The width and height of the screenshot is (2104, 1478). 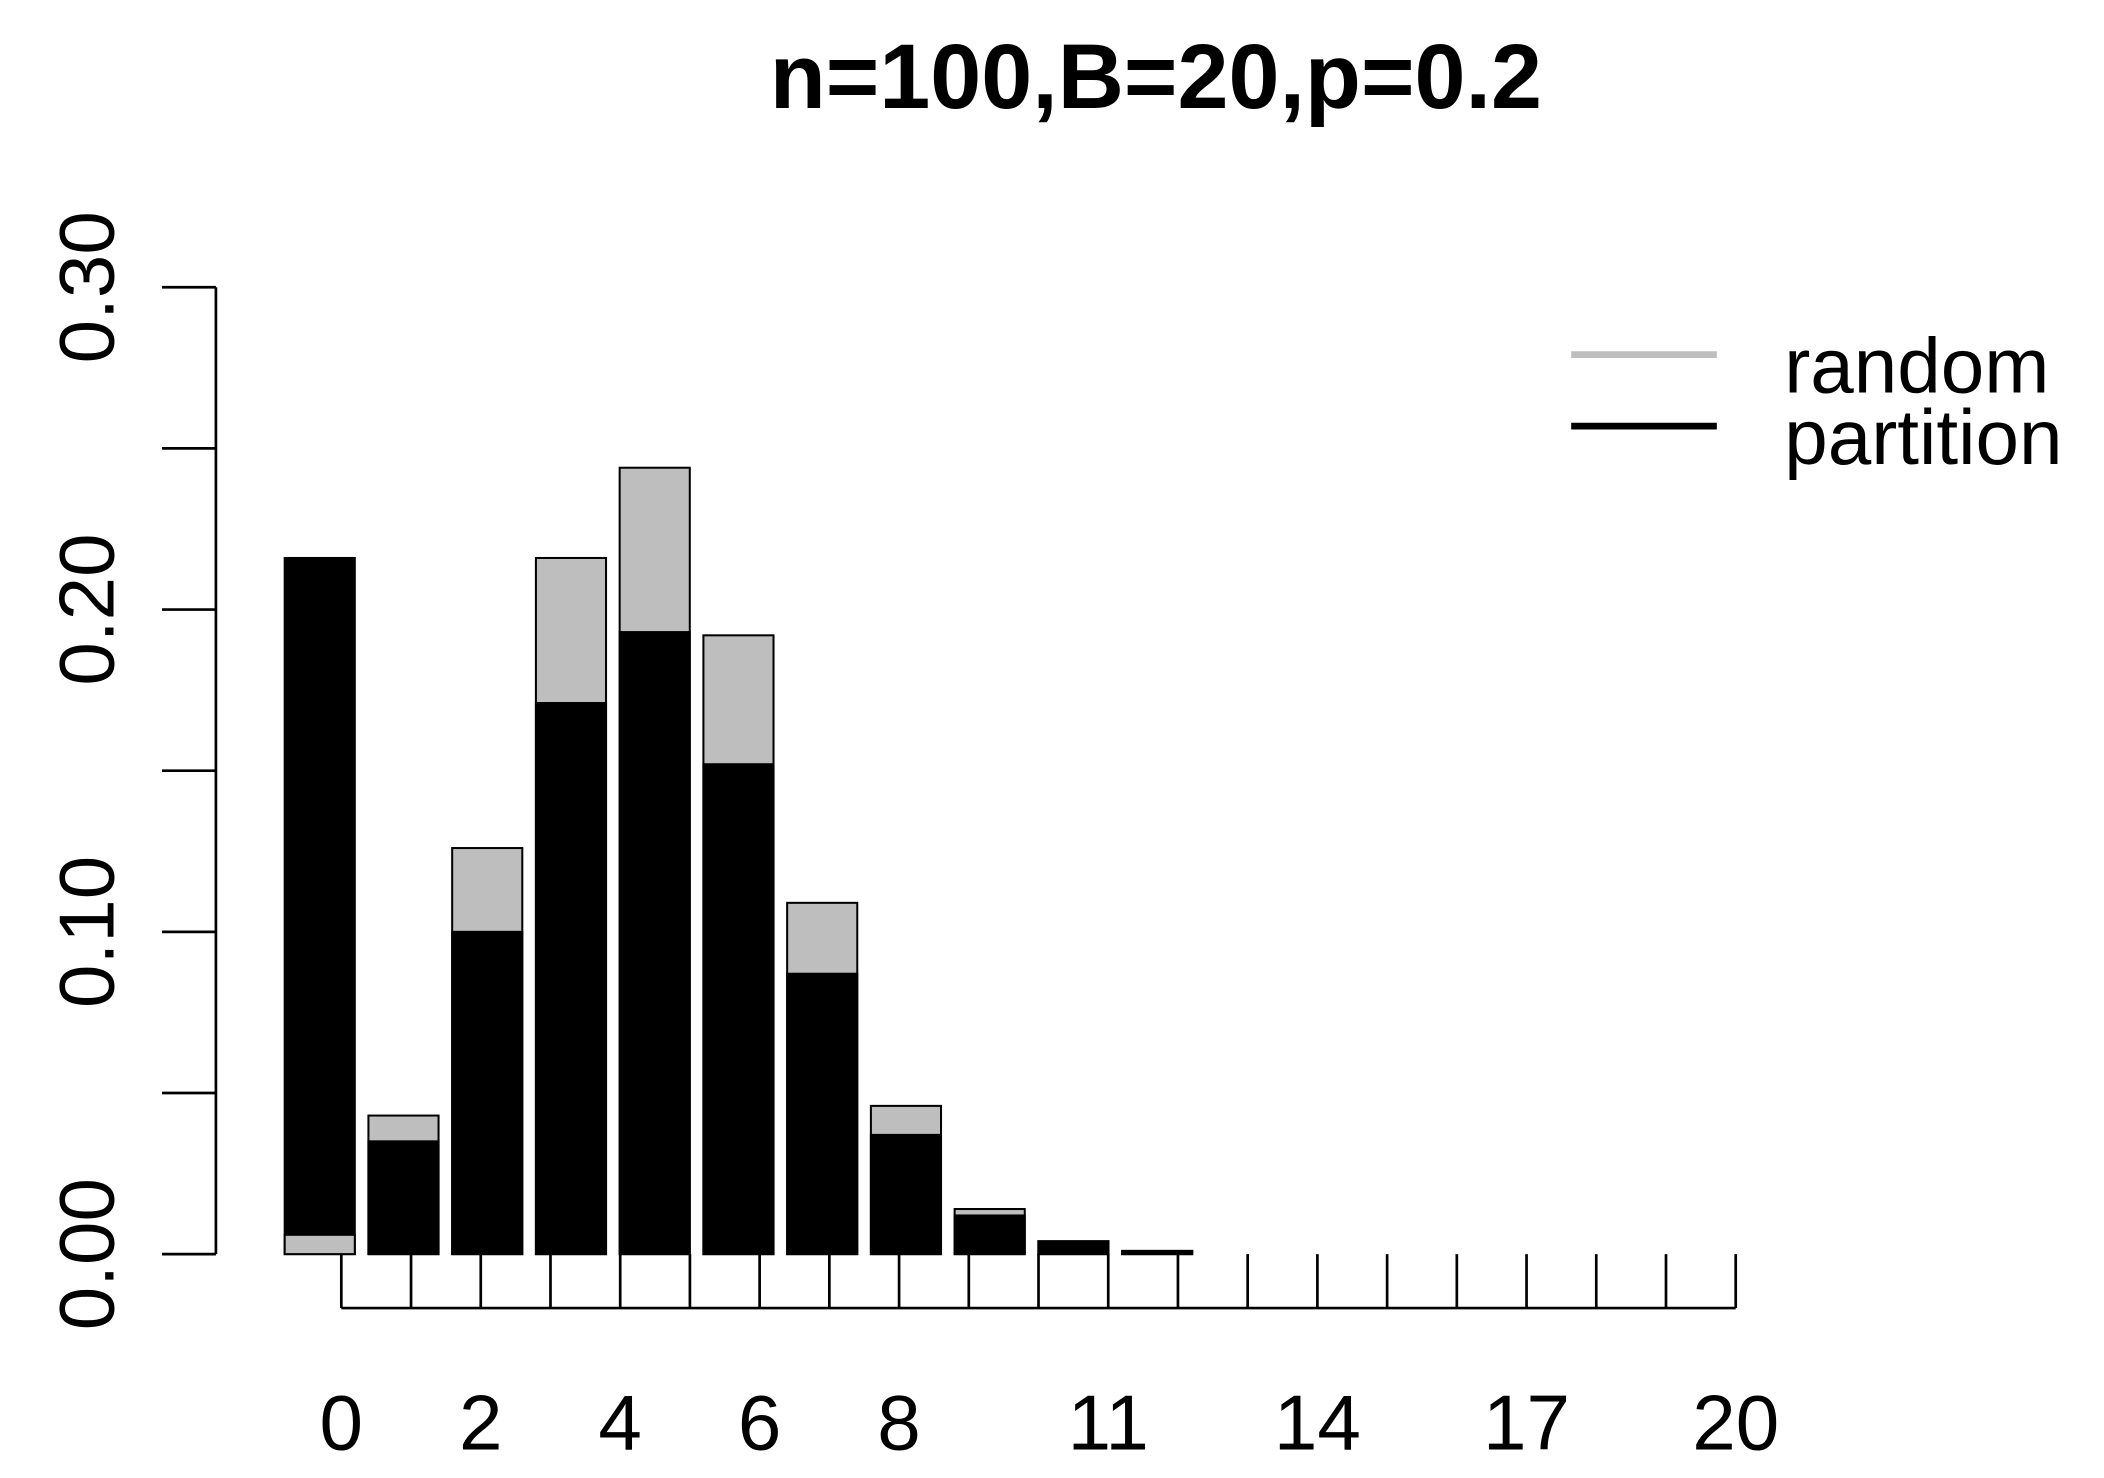 What do you see at coordinates (86, 932) in the screenshot?
I see `y-tick-label: 0.10` at bounding box center [86, 932].